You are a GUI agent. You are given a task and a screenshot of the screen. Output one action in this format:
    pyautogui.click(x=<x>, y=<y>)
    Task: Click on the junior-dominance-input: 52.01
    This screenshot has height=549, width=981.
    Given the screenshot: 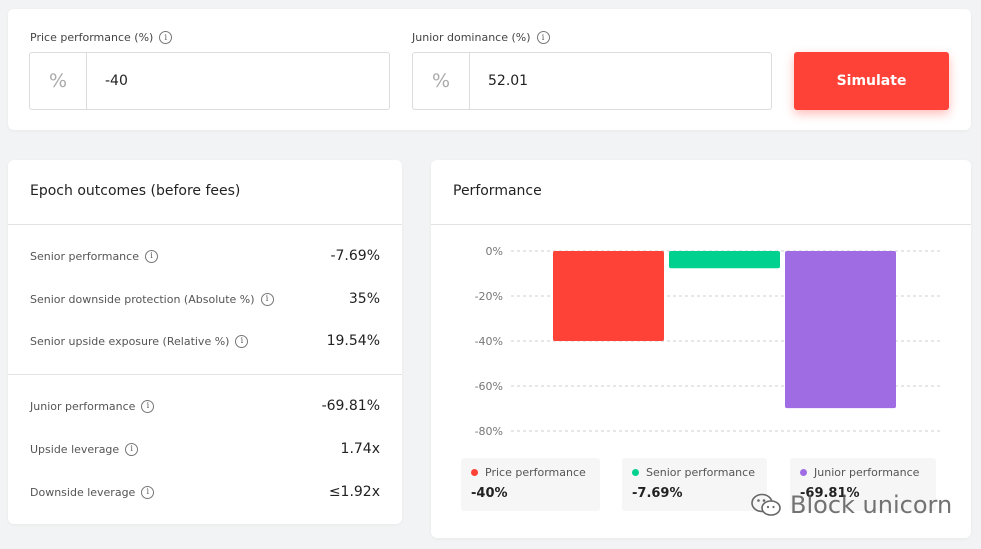 What is the action you would take?
    pyautogui.click(x=508, y=81)
    